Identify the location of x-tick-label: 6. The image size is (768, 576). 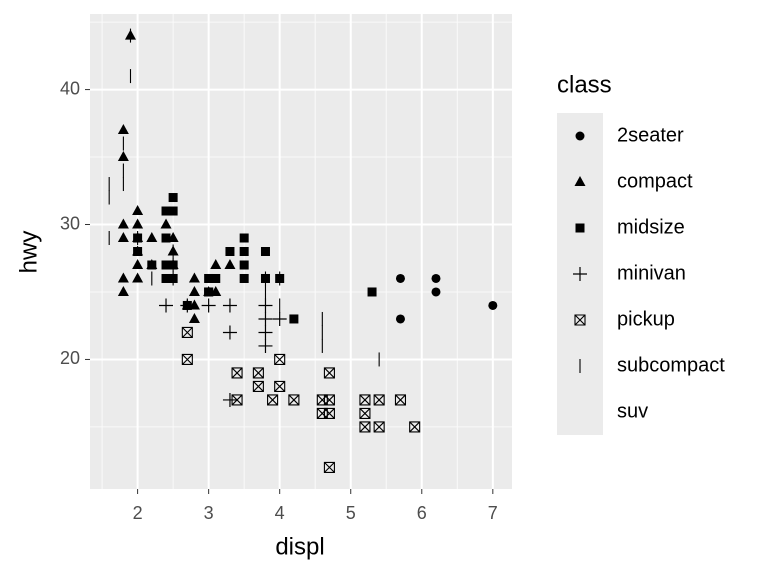
(422, 513).